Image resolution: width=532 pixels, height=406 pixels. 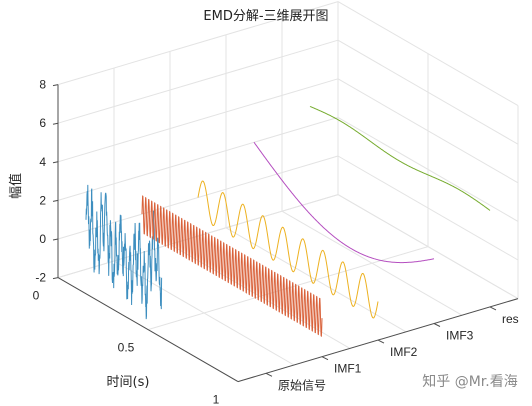 I want to click on chart-title: EMD分解-三维展开图, so click(x=265, y=16).